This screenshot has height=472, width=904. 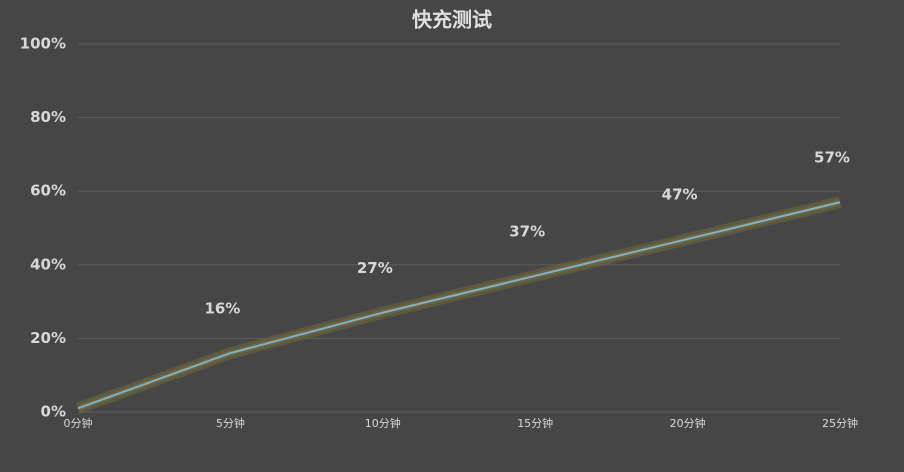 What do you see at coordinates (48, 191) in the screenshot?
I see `y-tick-label: 60%` at bounding box center [48, 191].